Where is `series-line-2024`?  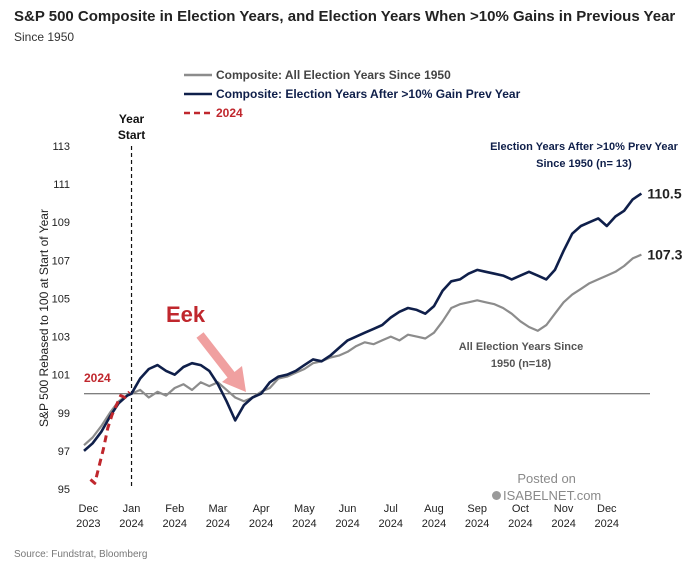
series-line-2024 is located at coordinates (110, 437).